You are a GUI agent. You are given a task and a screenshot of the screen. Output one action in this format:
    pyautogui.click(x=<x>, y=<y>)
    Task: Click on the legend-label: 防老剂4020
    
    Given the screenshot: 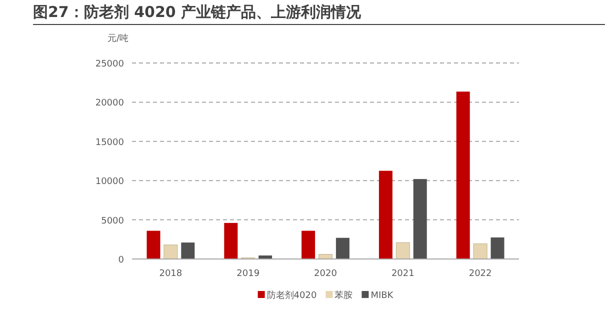 What is the action you would take?
    pyautogui.click(x=291, y=295)
    